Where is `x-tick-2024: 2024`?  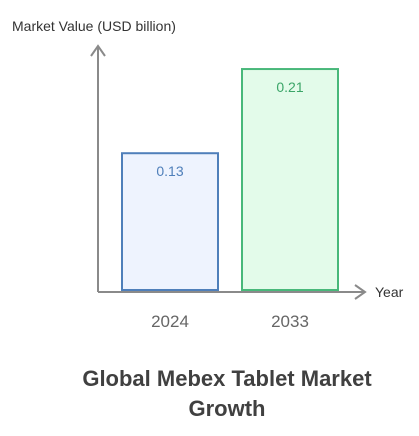
x-tick-2024: 2024 is located at coordinates (170, 321).